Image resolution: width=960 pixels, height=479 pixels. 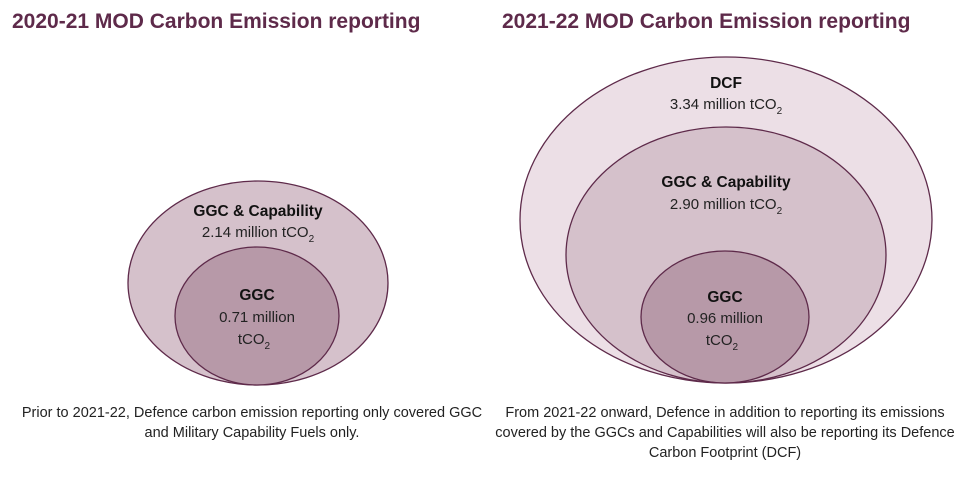 I want to click on right-ggc-value-line1: 0.96 million, so click(x=725, y=318).